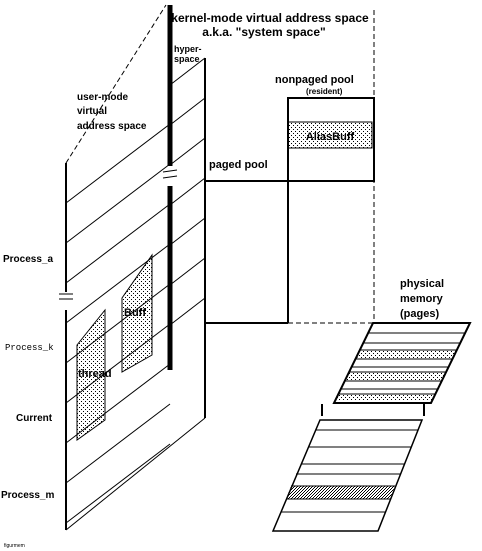  What do you see at coordinates (324, 91) in the screenshot?
I see `nonpaged-resident-label: (resident)` at bounding box center [324, 91].